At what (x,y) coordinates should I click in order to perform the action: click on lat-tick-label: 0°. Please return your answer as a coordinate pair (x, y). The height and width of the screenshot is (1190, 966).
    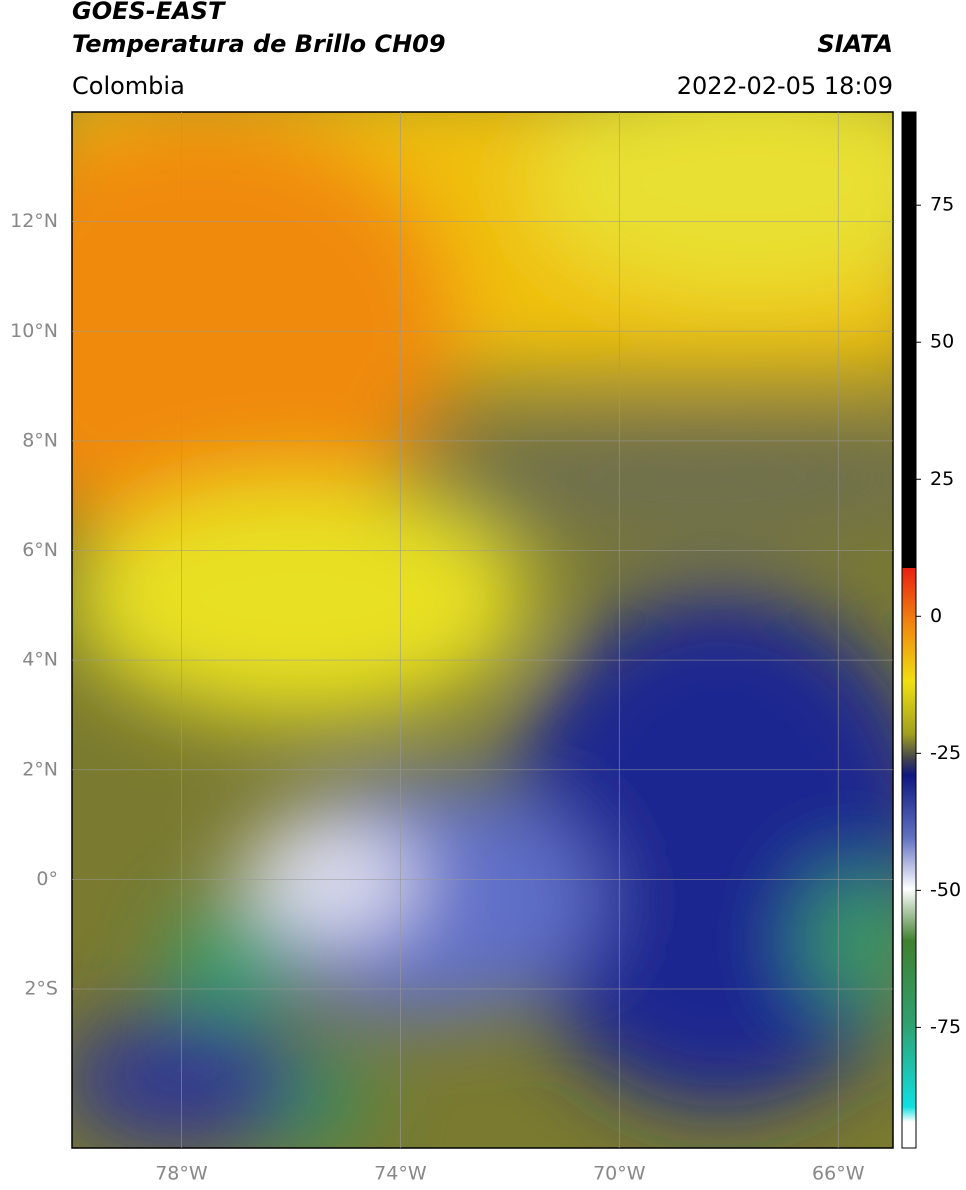
    Looking at the image, I should click on (47, 879).